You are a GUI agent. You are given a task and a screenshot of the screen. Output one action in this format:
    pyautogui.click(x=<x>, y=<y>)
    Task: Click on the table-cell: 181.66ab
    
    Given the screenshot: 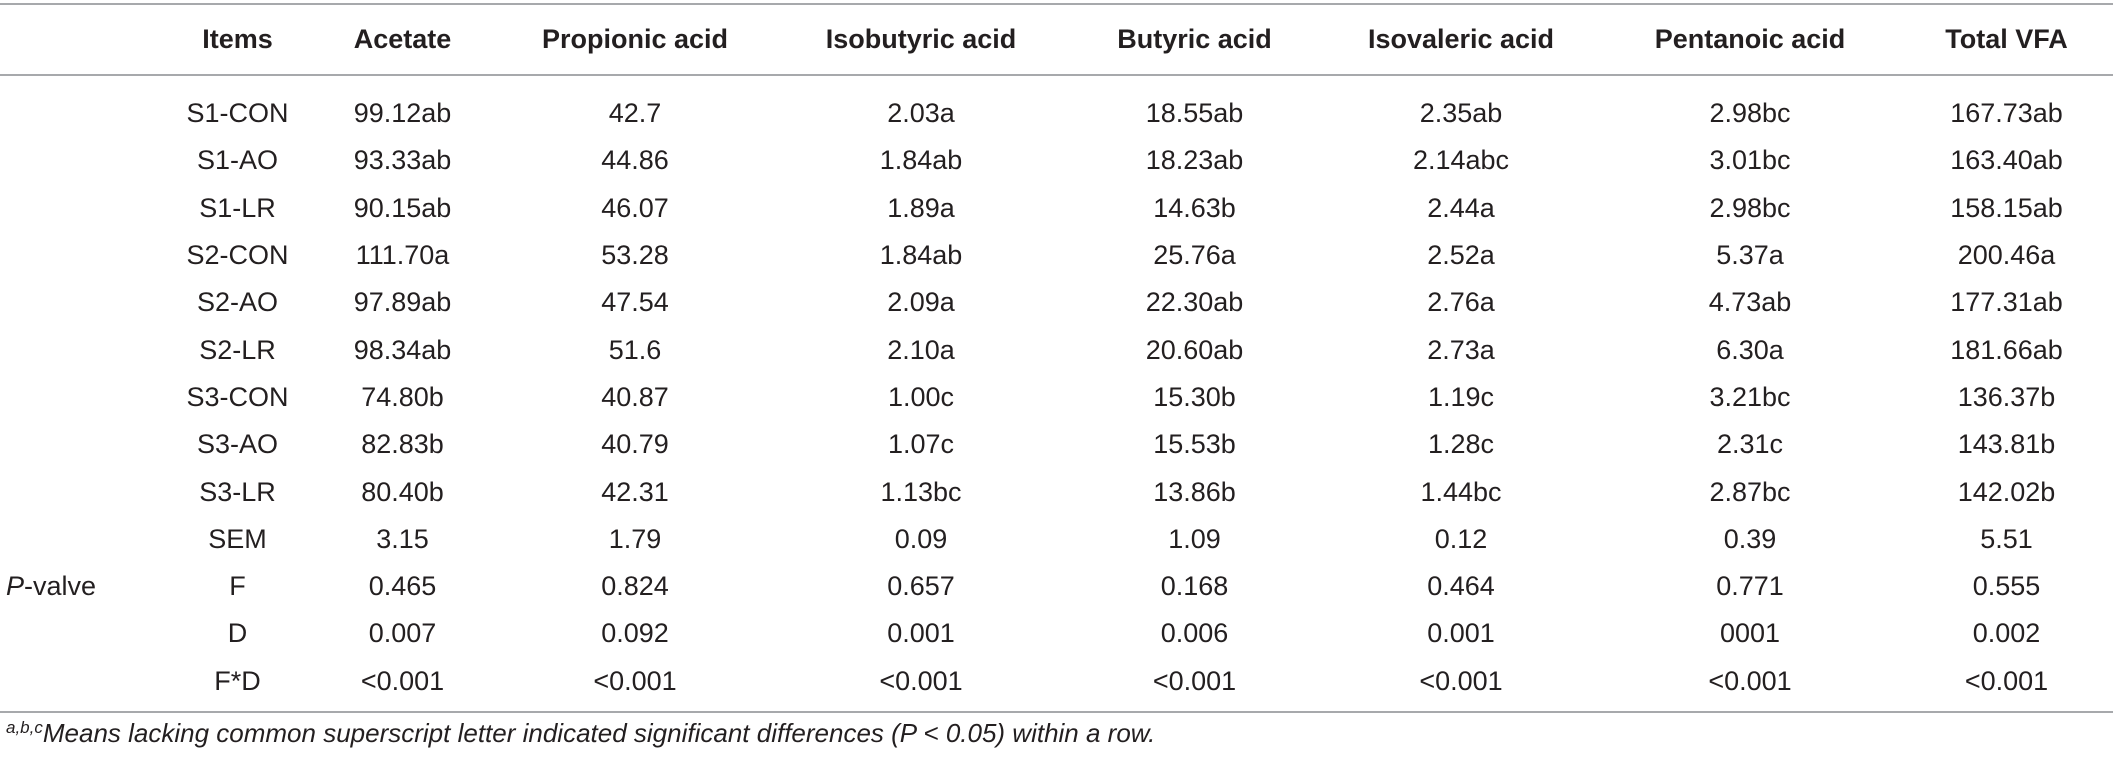 What is the action you would take?
    pyautogui.click(x=2006, y=349)
    